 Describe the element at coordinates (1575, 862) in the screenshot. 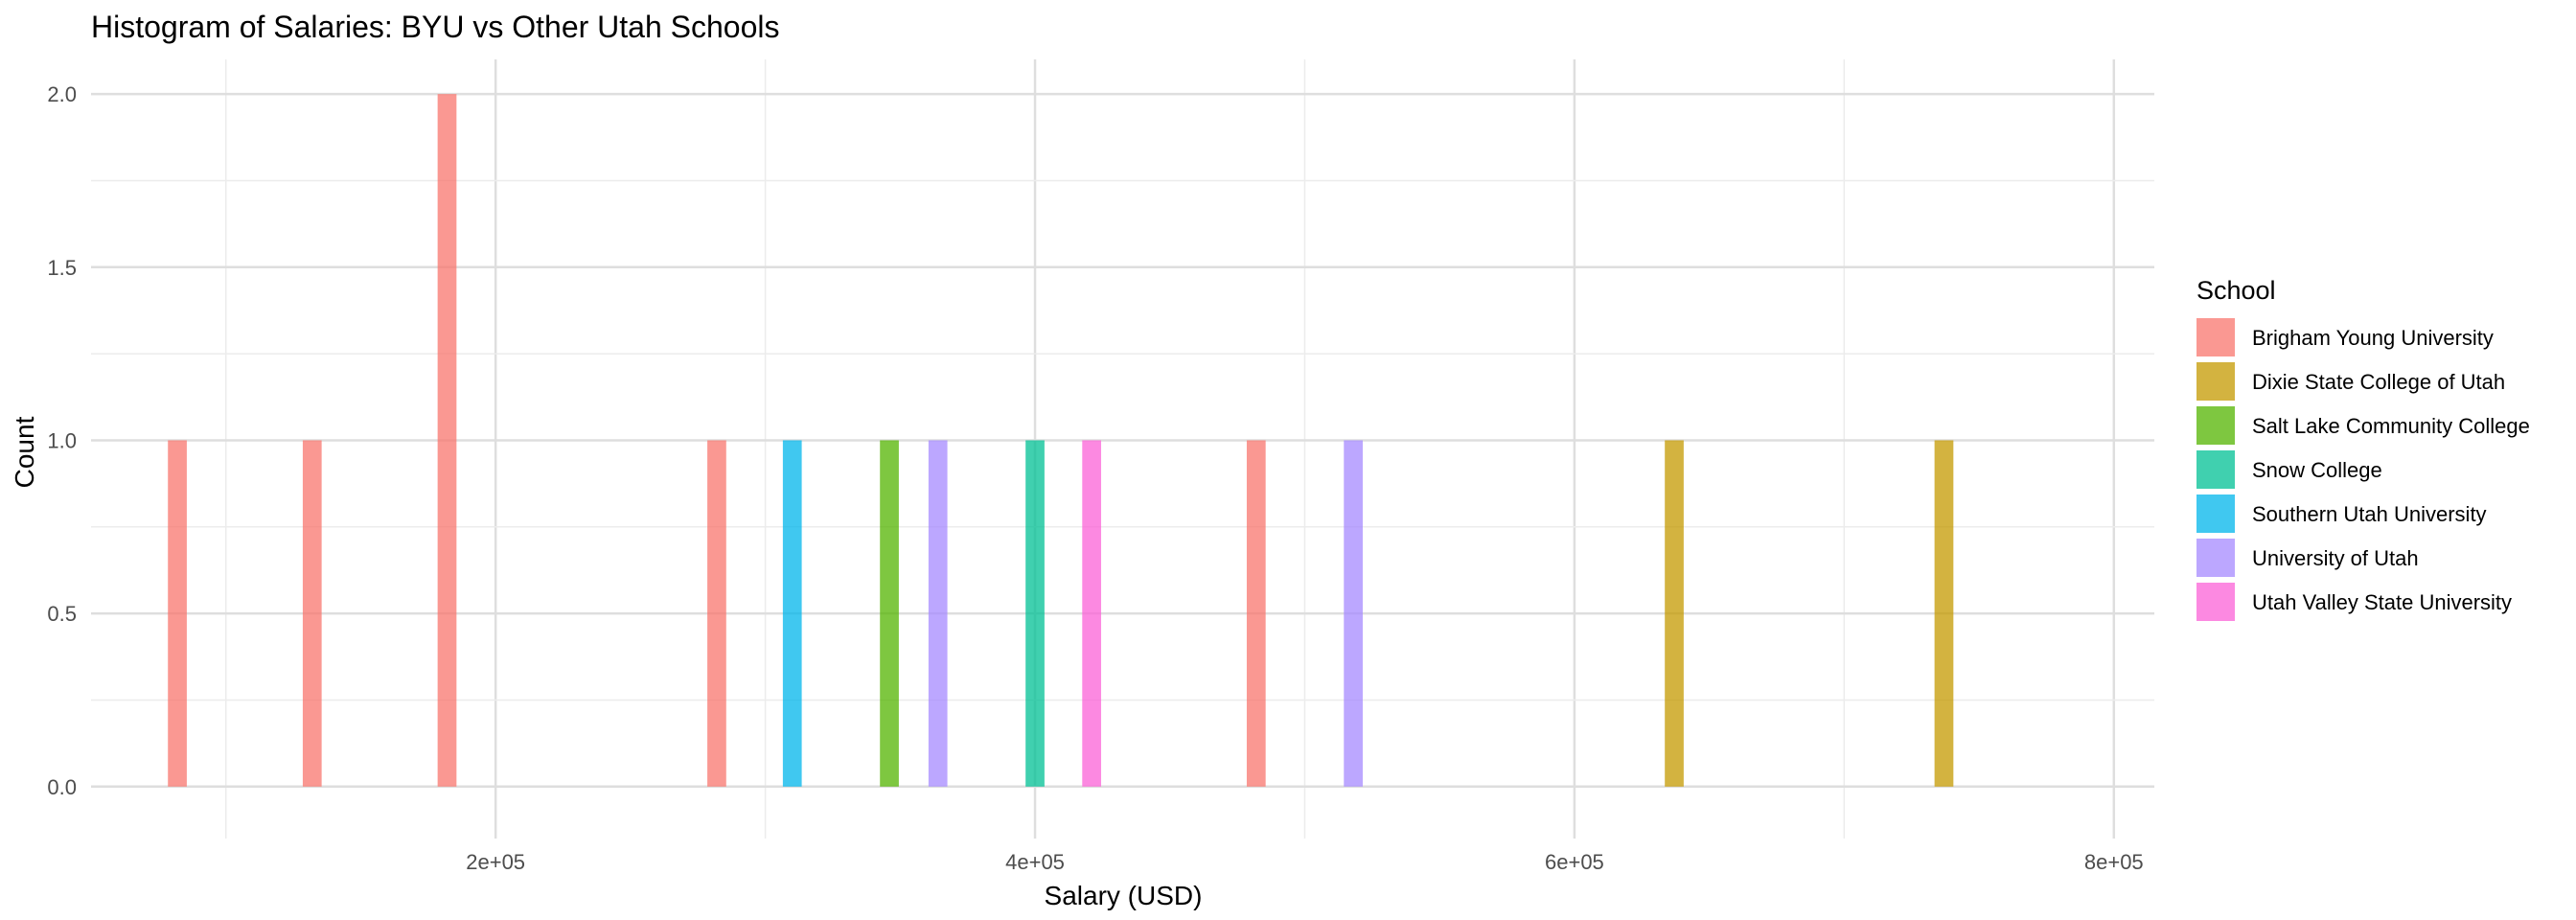

I see `x-tick-label: 6e+05` at that location.